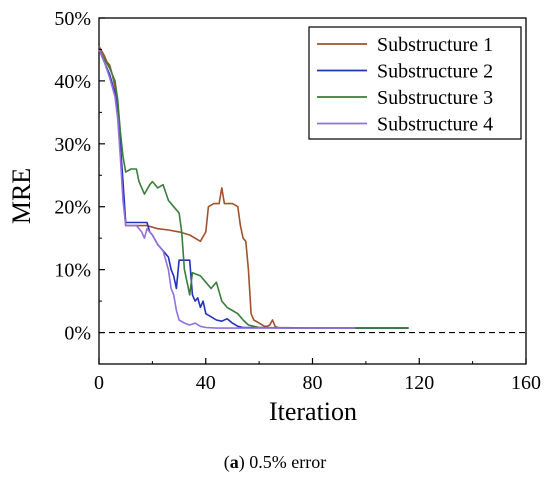 The height and width of the screenshot is (486, 550). I want to click on x-tick-label: 40, so click(206, 383).